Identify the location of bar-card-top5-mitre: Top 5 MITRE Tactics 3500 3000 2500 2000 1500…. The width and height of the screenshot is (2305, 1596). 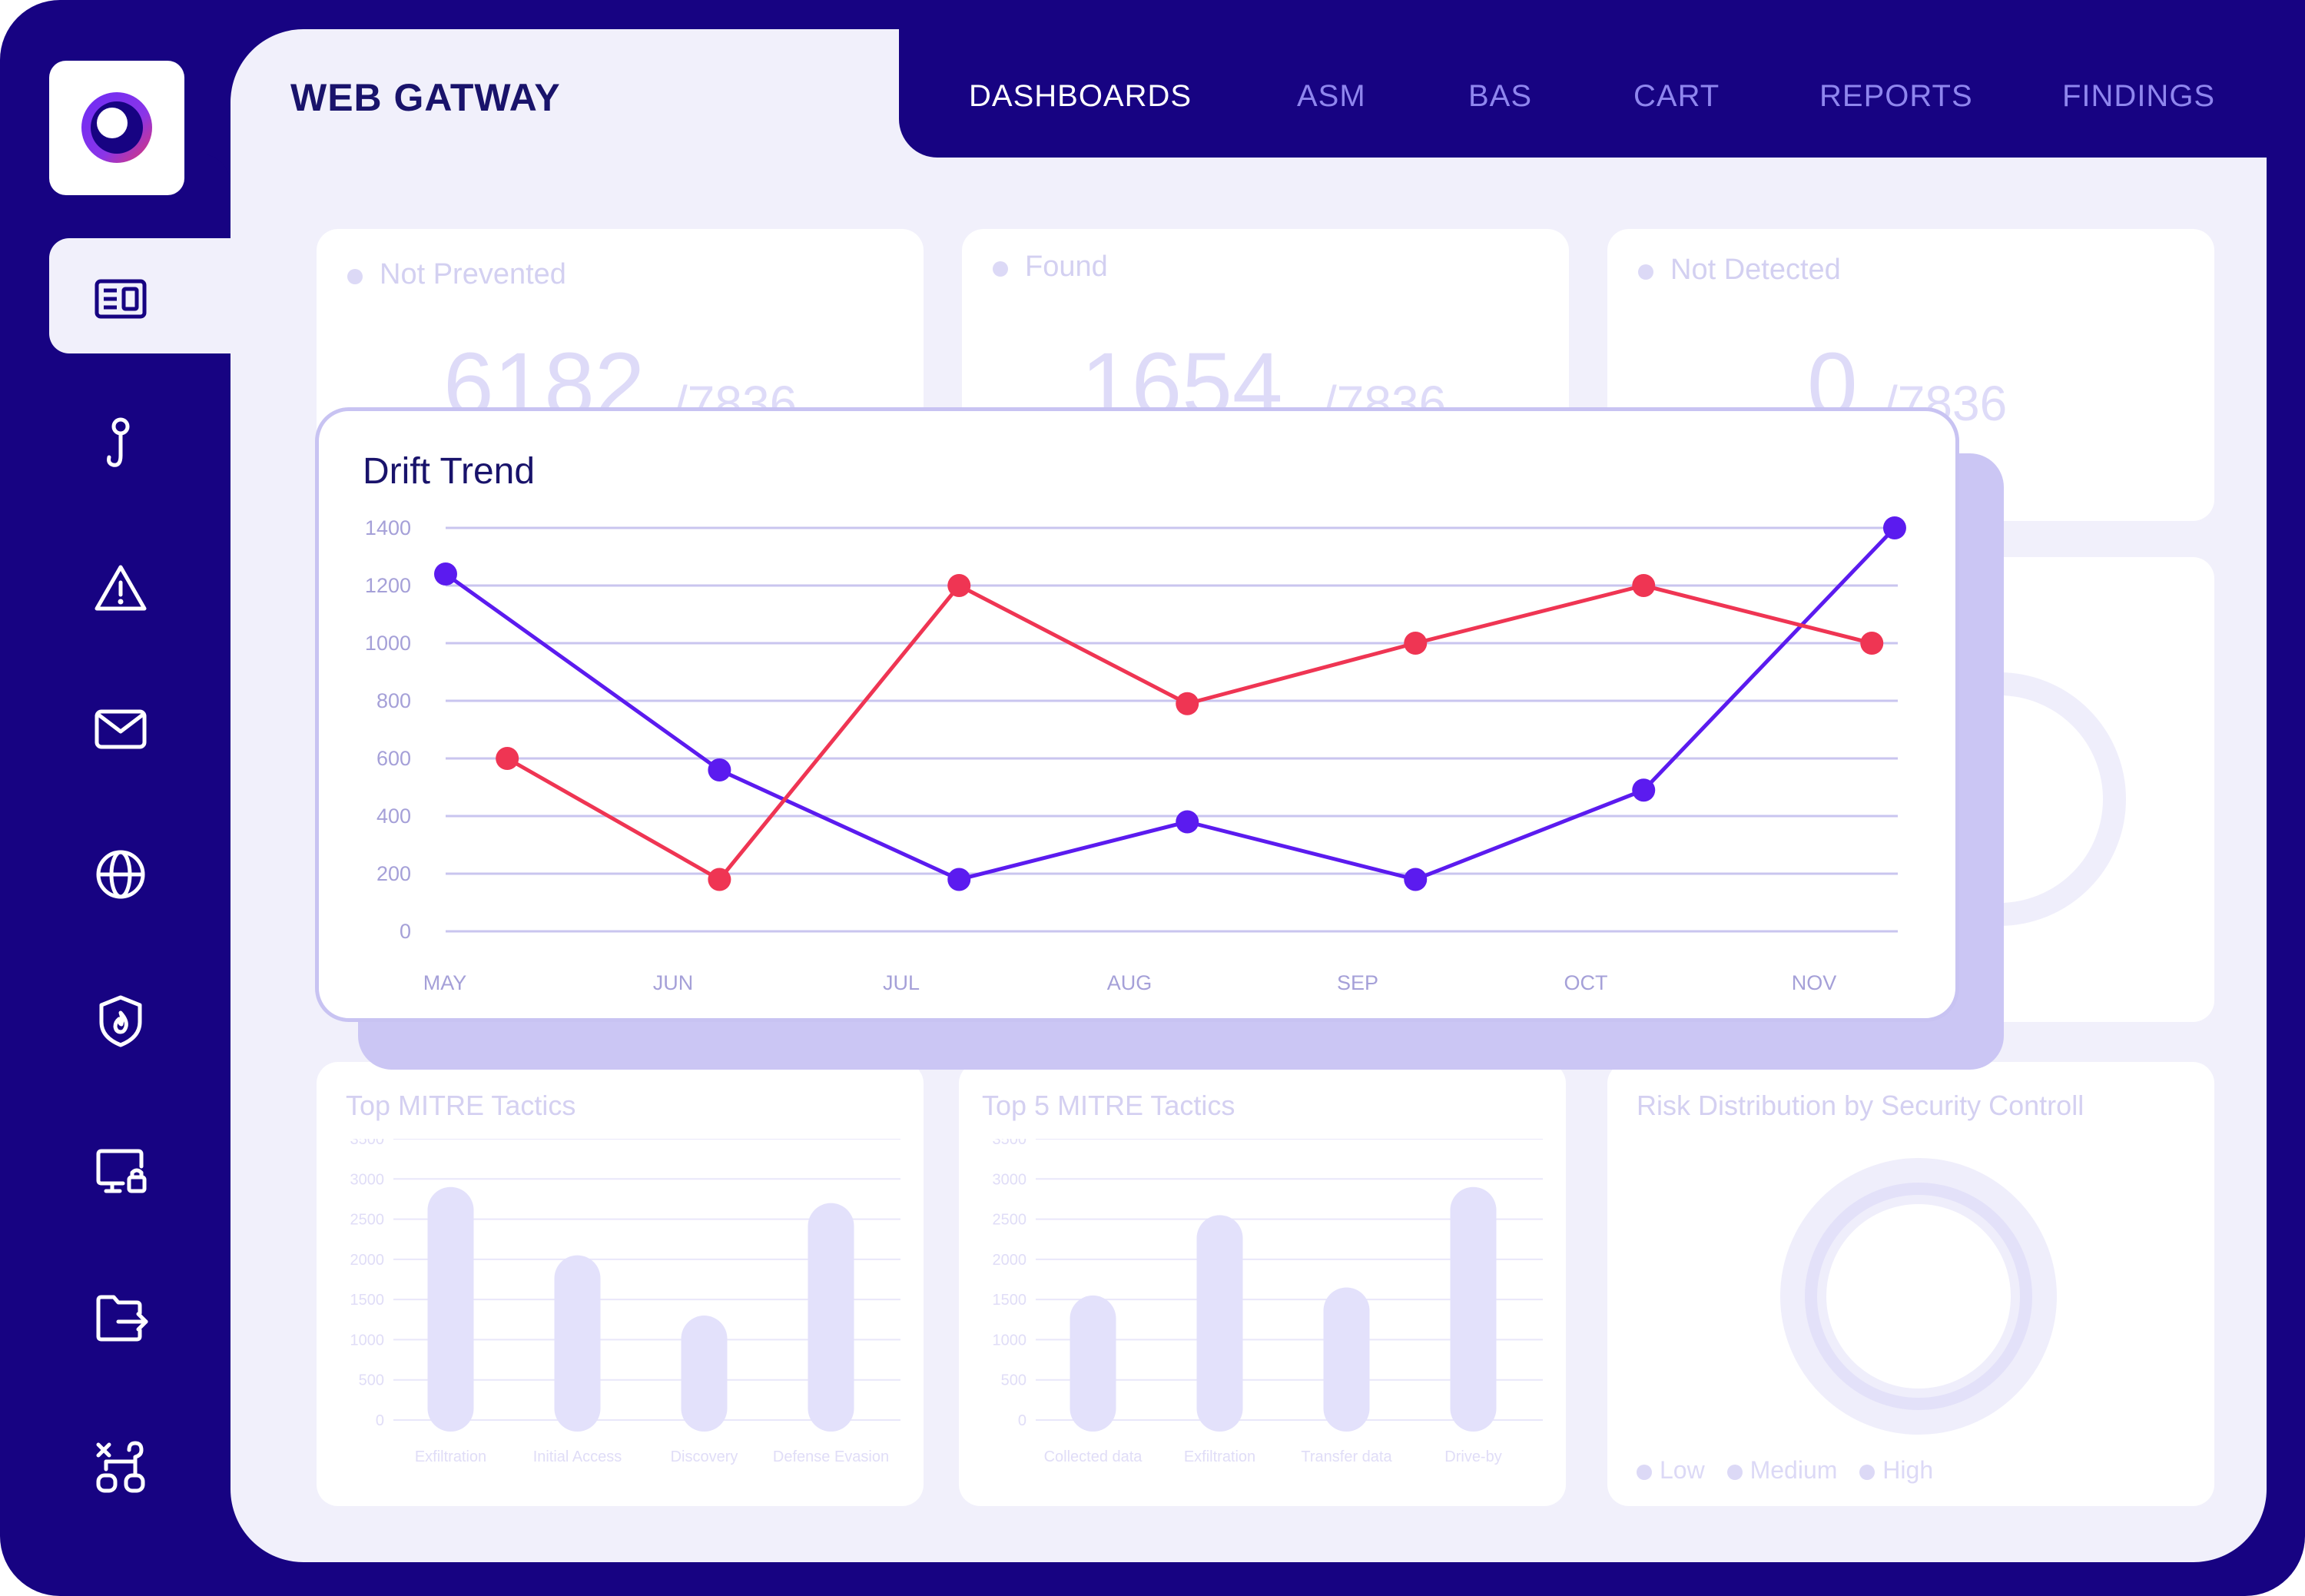
(1262, 1284).